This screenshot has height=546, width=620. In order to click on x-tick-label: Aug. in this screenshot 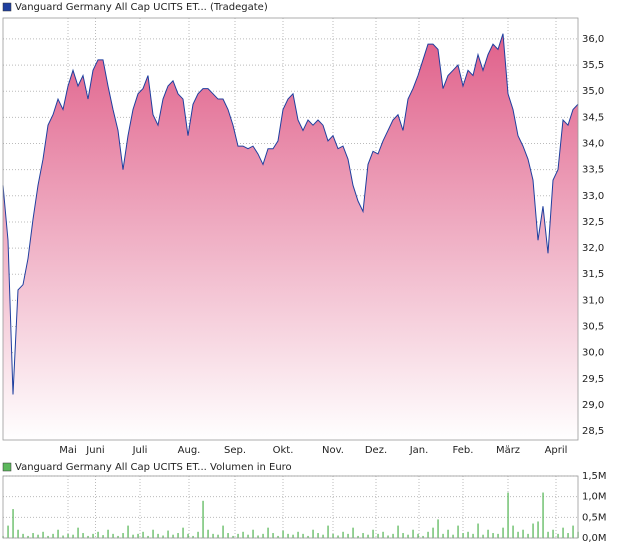, I will do `click(189, 450)`.